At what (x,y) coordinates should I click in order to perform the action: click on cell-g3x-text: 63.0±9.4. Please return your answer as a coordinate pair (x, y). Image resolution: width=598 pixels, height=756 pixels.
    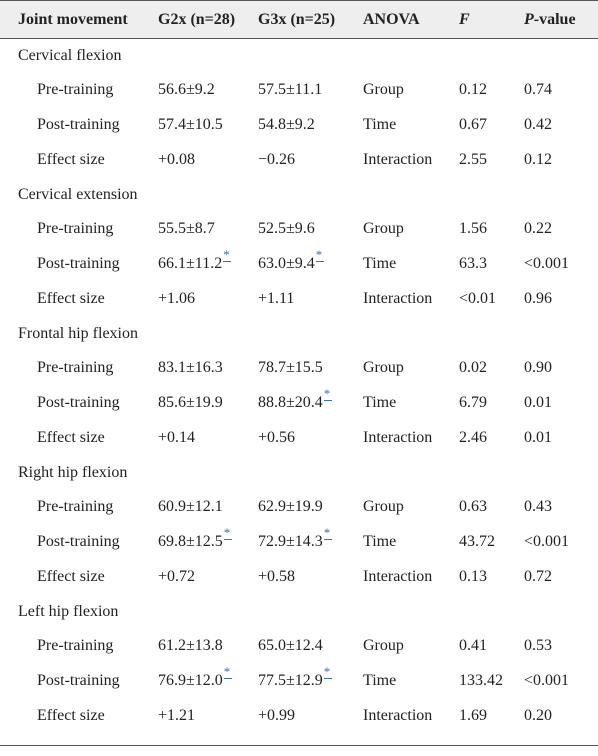
    Looking at the image, I should click on (286, 263).